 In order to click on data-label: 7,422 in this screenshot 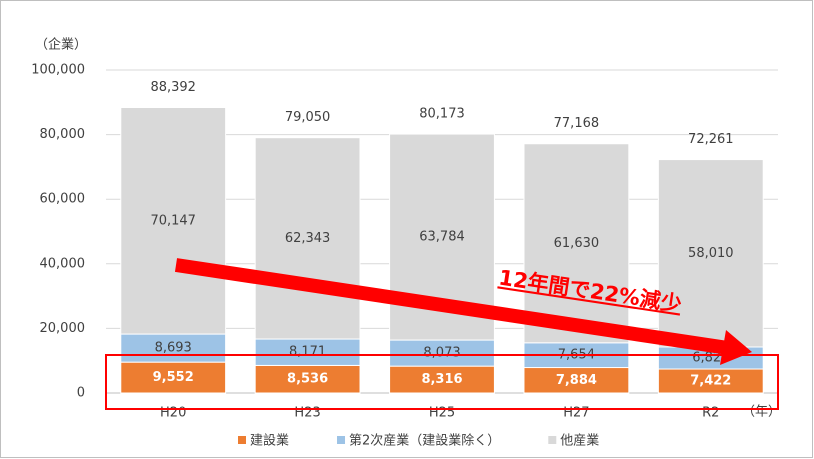, I will do `click(710, 381)`.